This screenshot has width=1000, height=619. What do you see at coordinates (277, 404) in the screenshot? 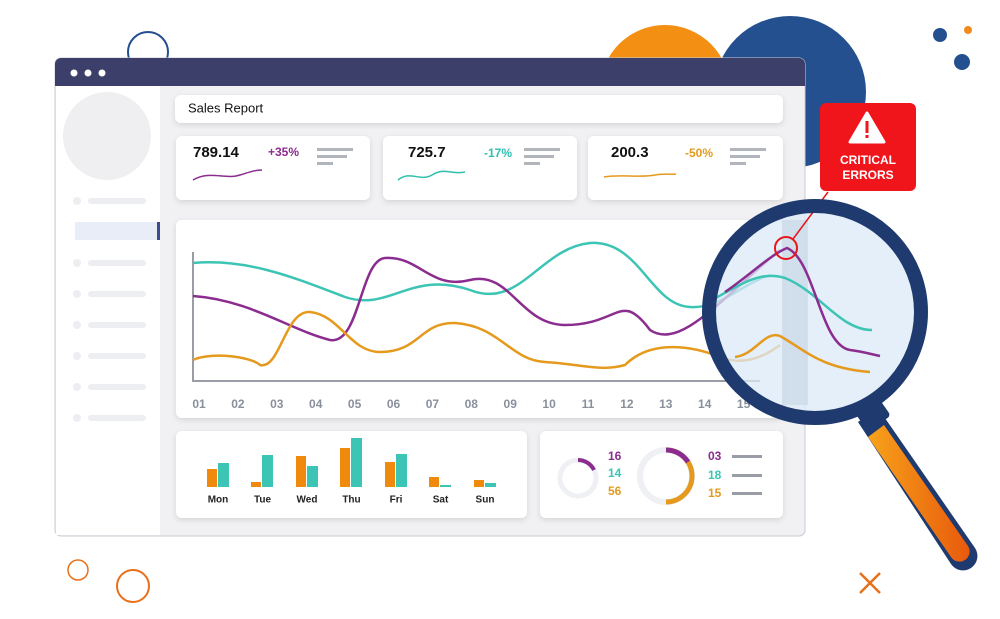
I see `x-label: 03` at bounding box center [277, 404].